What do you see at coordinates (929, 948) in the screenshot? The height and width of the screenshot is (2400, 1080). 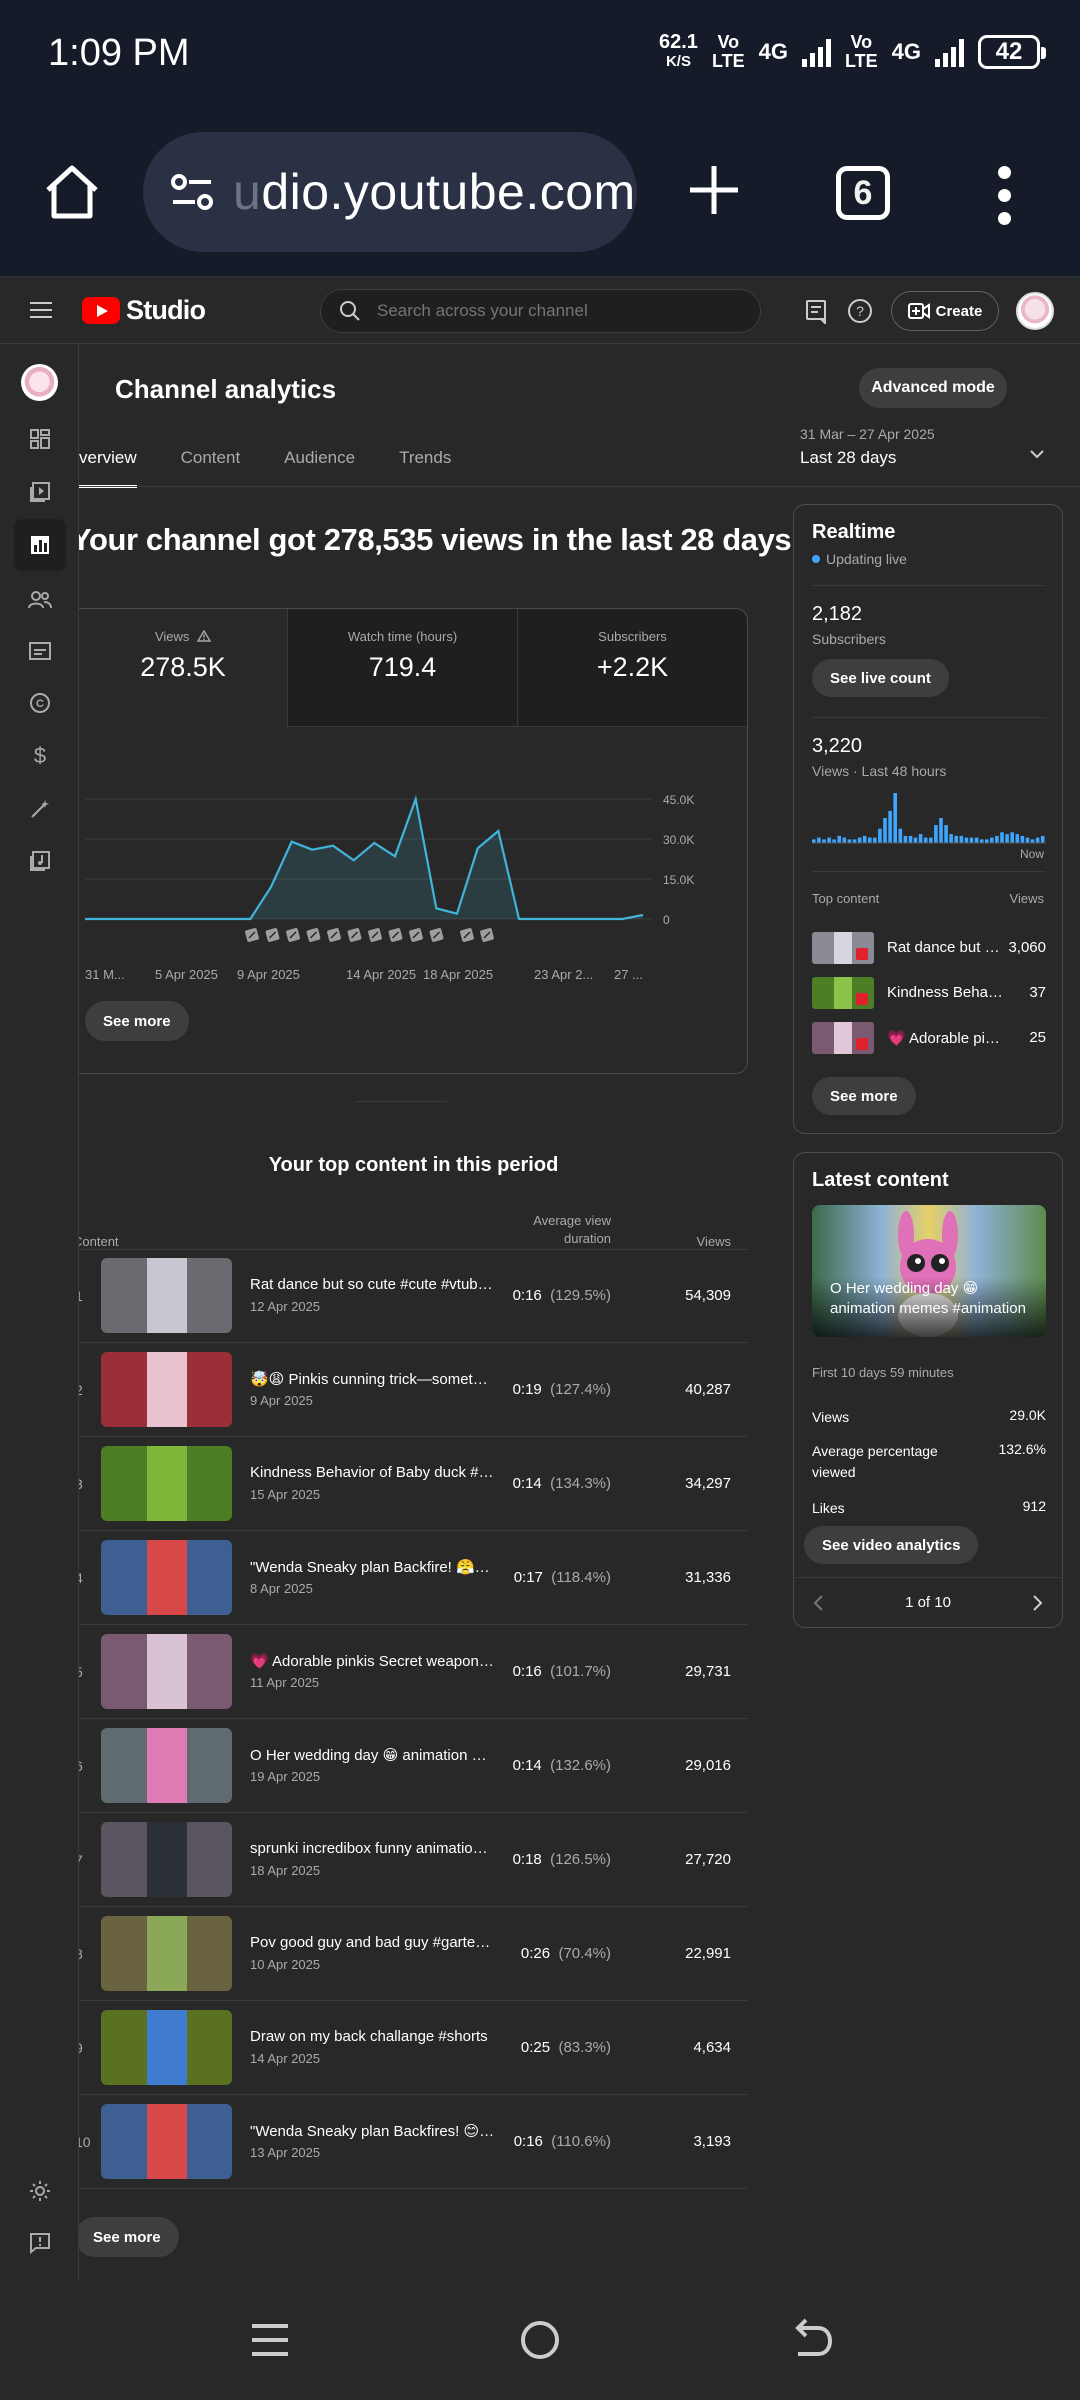 I see `realtime-top-item: Rat dance but so cute3,060` at bounding box center [929, 948].